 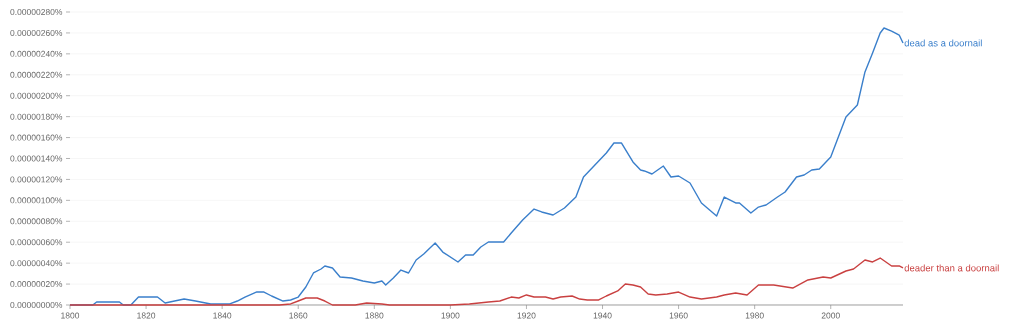 I want to click on y-tick-label: 0.00000060%, so click(x=36, y=242).